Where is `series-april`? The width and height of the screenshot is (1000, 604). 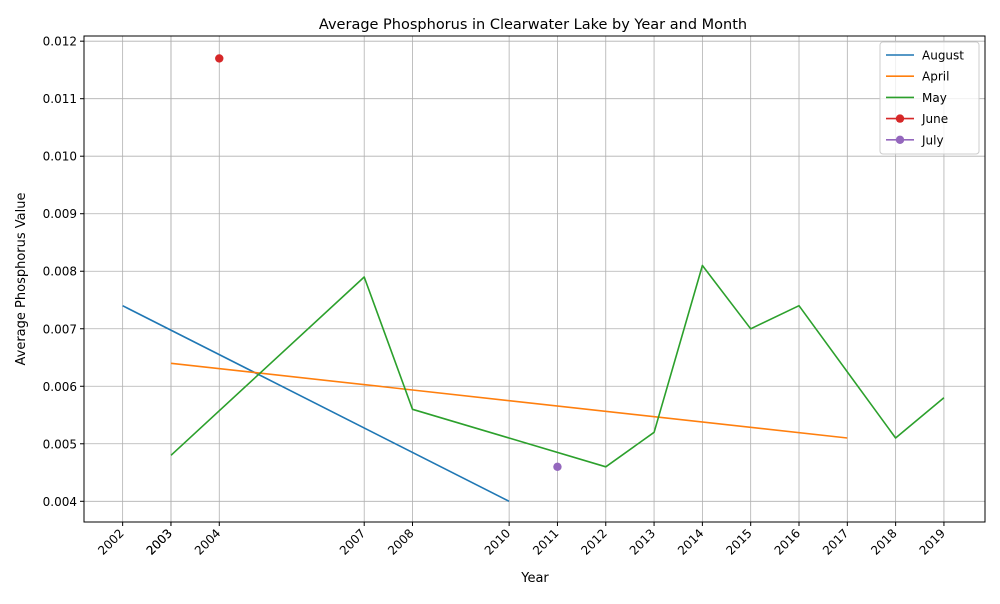
series-april is located at coordinates (509, 400).